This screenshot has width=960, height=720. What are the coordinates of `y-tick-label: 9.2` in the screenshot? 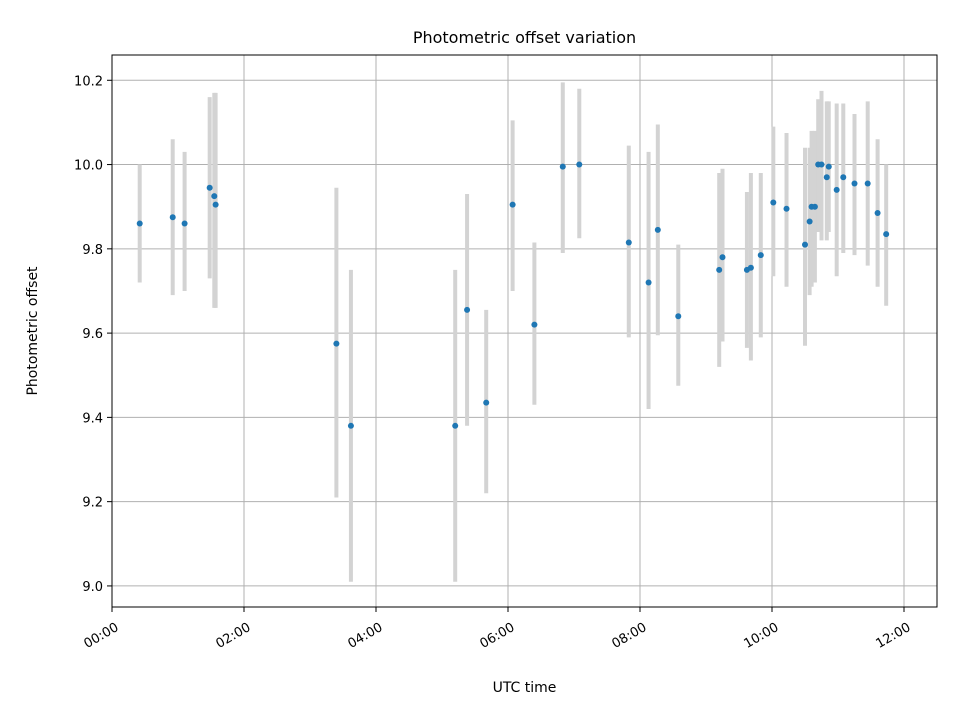 It's located at (92, 503).